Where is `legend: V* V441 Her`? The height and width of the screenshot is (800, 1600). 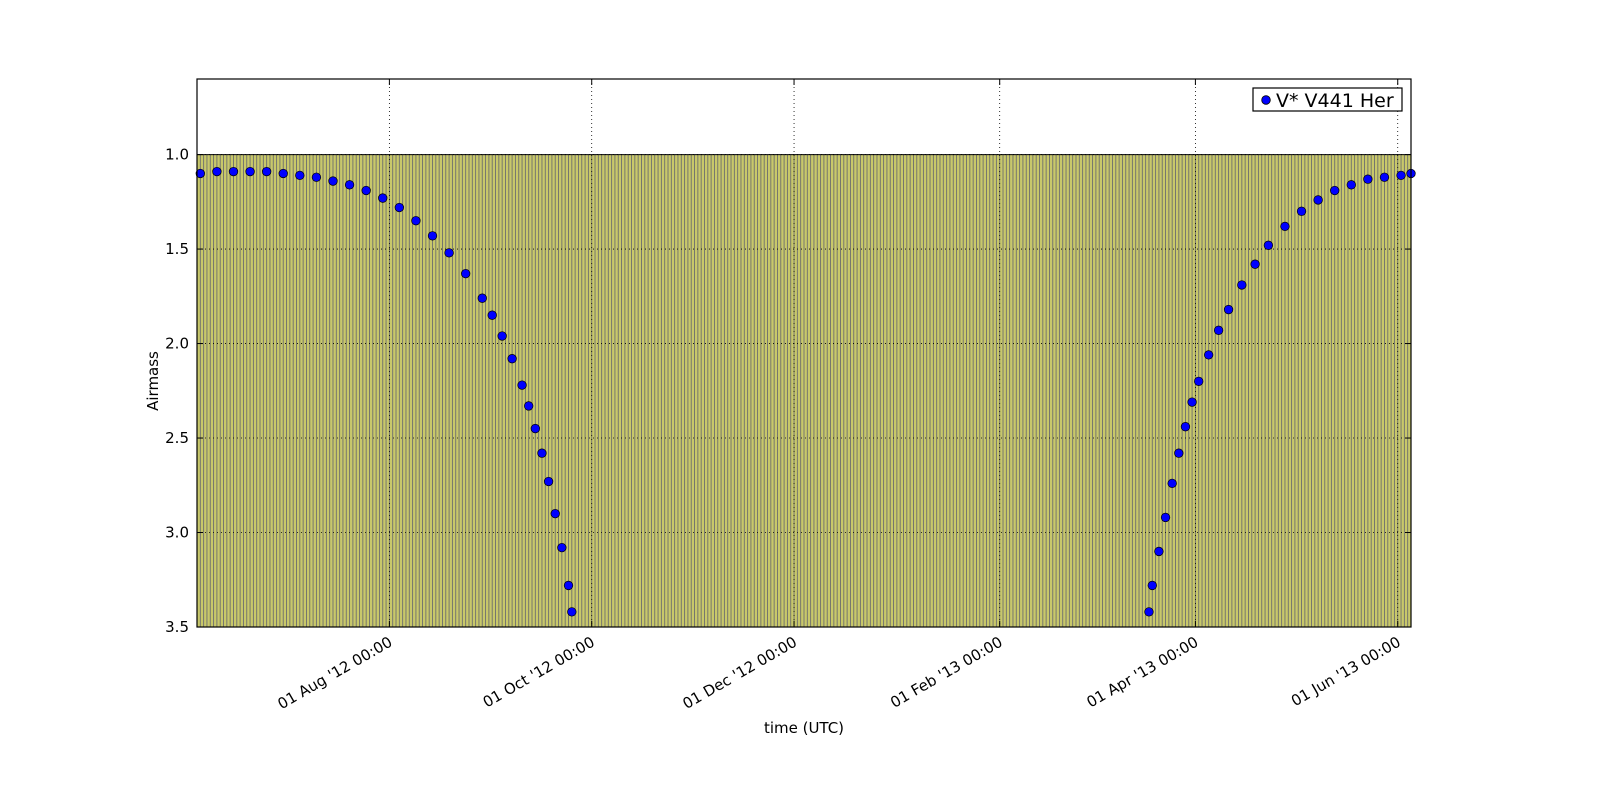
legend: V* V441 Her is located at coordinates (1327, 99).